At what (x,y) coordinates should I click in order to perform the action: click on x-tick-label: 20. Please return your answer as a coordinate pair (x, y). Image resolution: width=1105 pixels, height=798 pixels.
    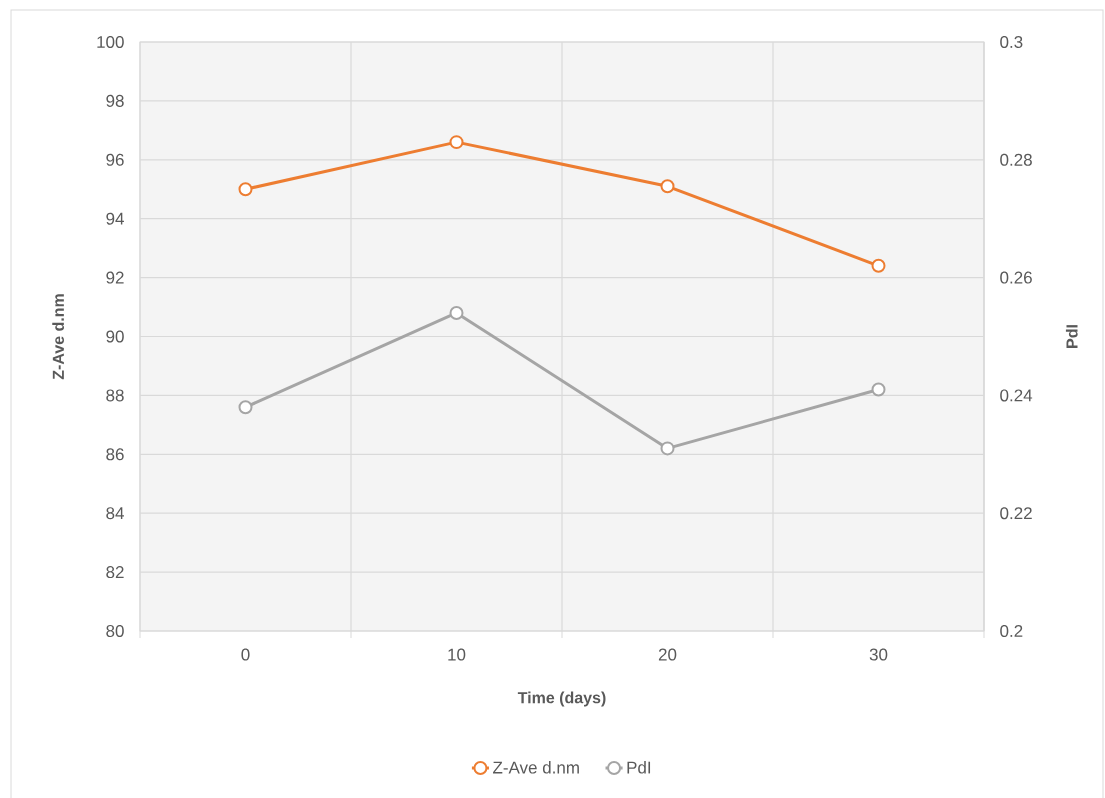
    Looking at the image, I should click on (667, 654).